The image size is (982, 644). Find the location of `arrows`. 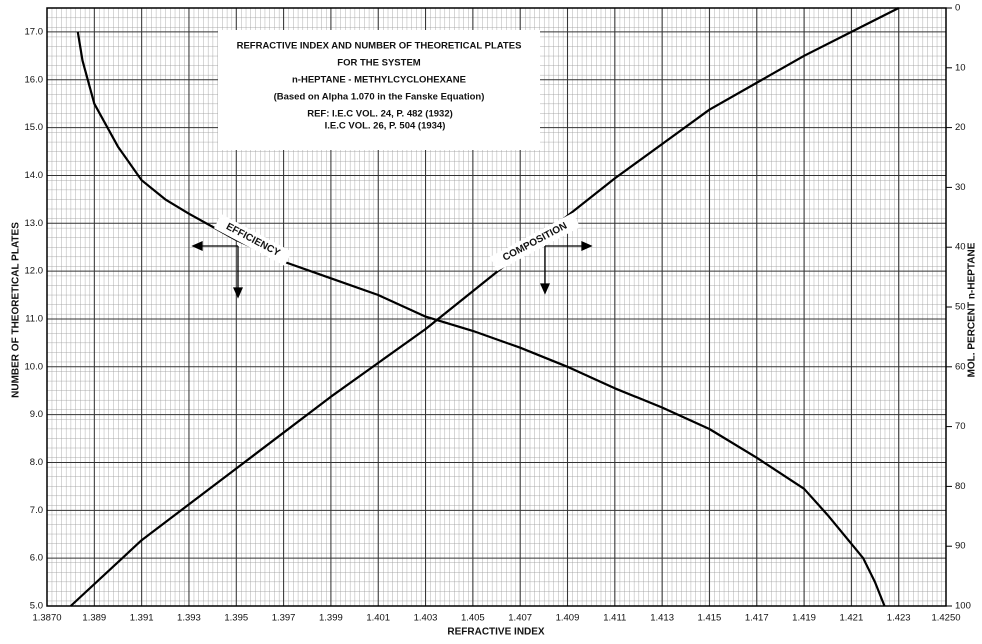

arrows is located at coordinates (392, 269).